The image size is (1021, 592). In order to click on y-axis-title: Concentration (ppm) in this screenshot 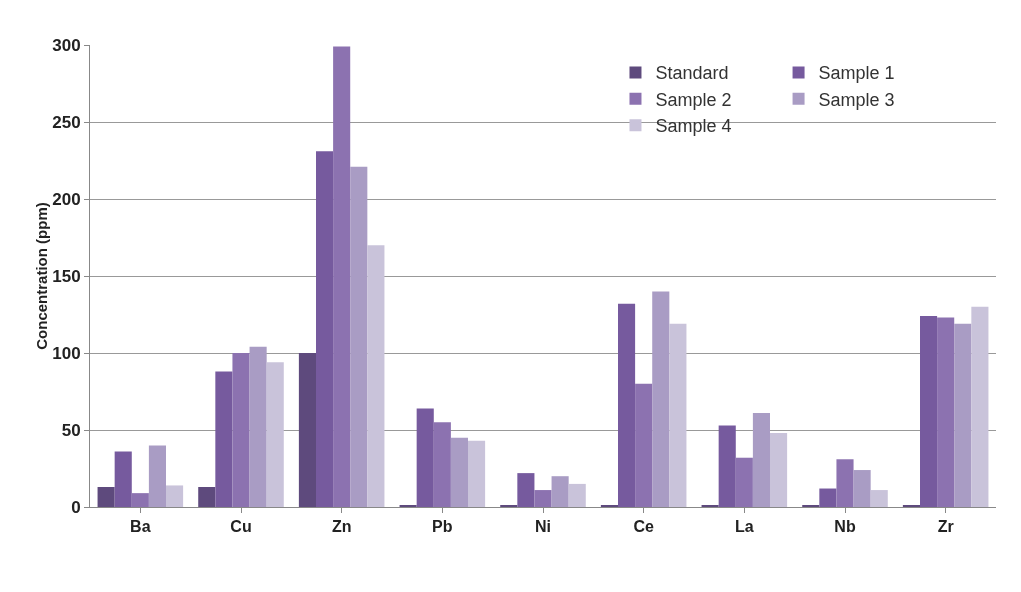, I will do `click(42, 276)`.